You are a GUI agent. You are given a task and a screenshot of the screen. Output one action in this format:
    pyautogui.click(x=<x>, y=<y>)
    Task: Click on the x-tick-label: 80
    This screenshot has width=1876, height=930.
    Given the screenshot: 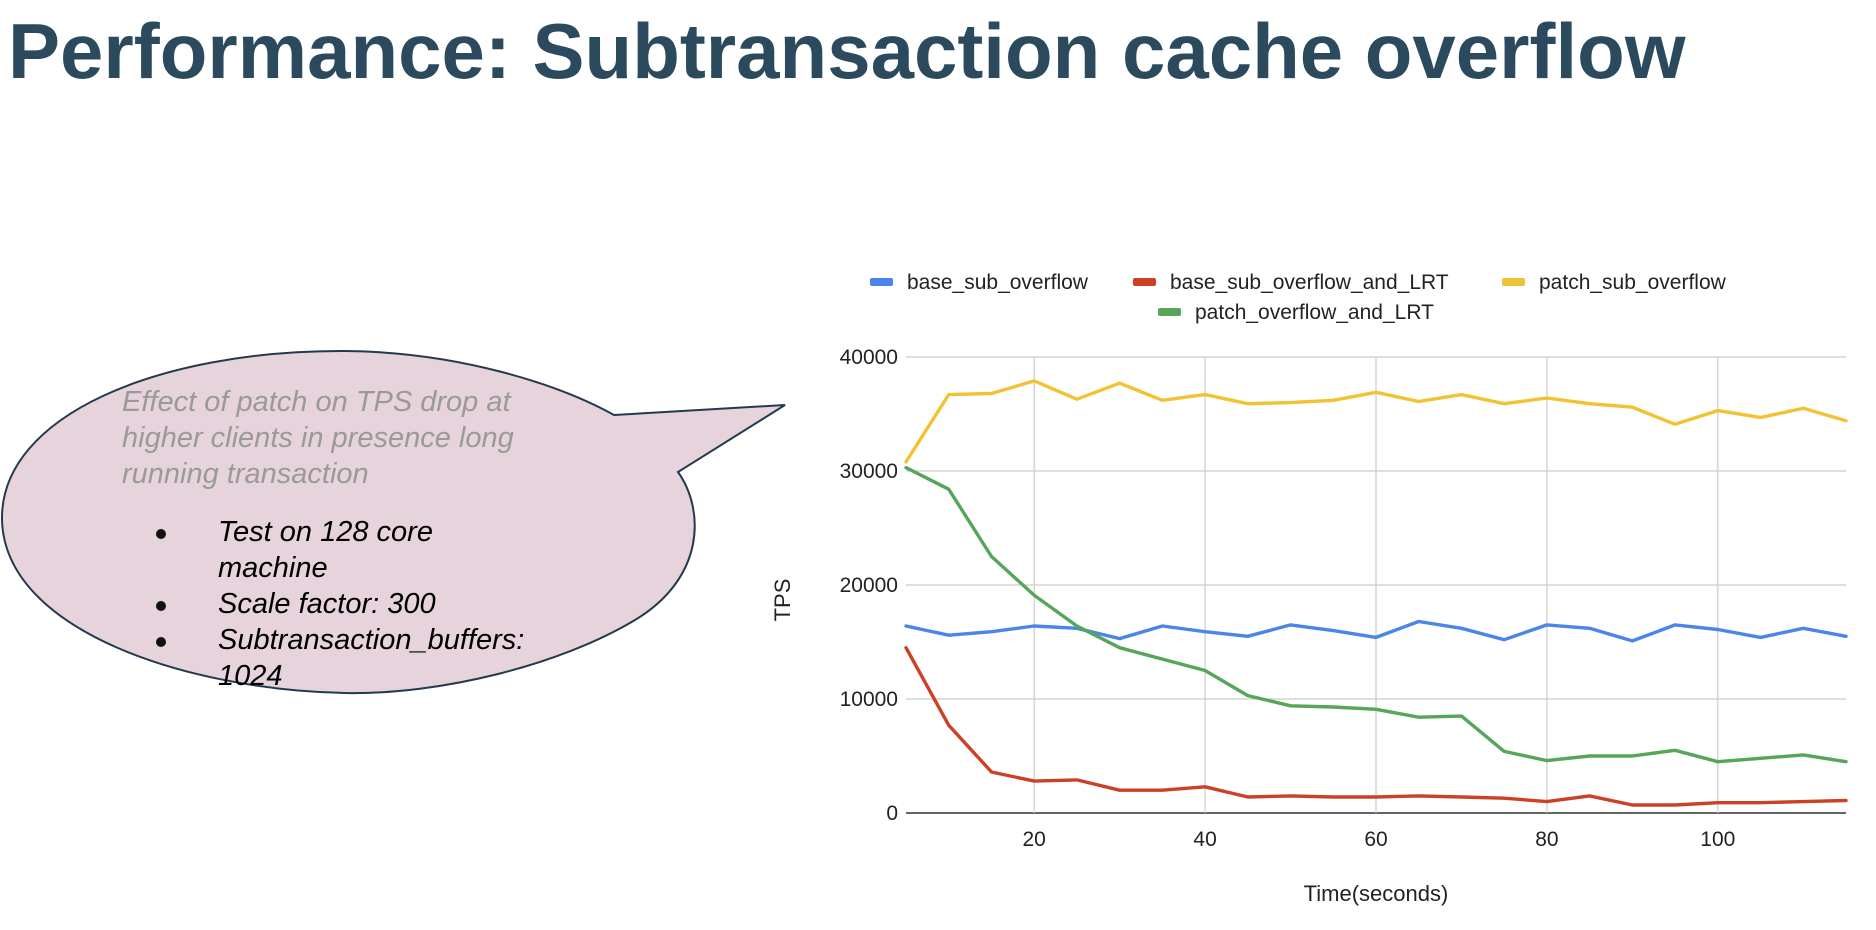 What is the action you would take?
    pyautogui.click(x=1546, y=839)
    